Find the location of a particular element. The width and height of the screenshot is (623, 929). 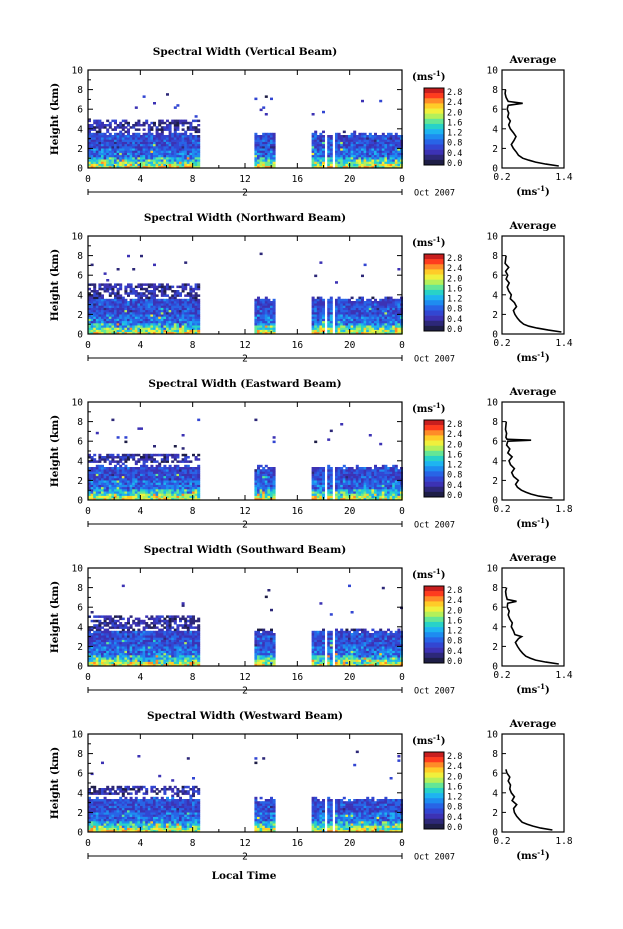

colorbar-tick-label: 0.0 is located at coordinates (454, 164).